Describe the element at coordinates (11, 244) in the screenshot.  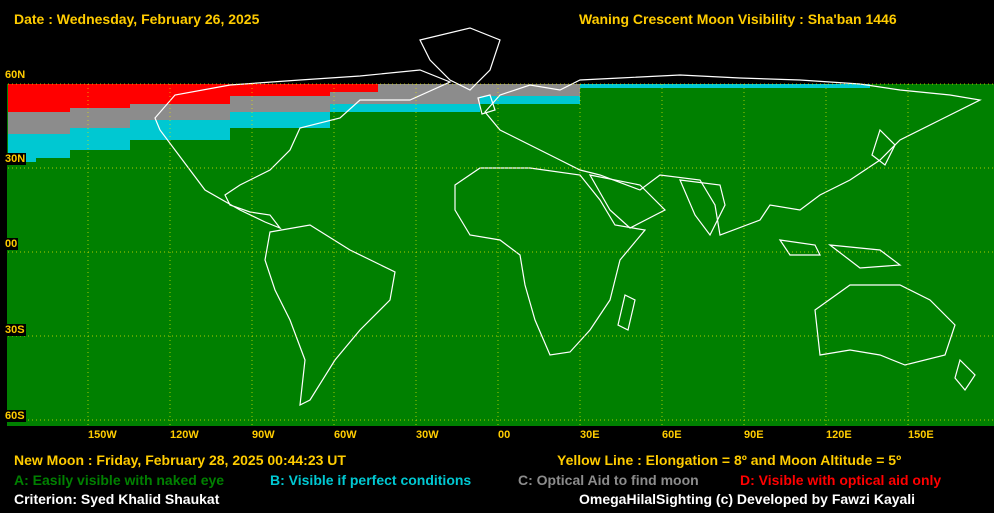
I see `lat-label-00: 00` at that location.